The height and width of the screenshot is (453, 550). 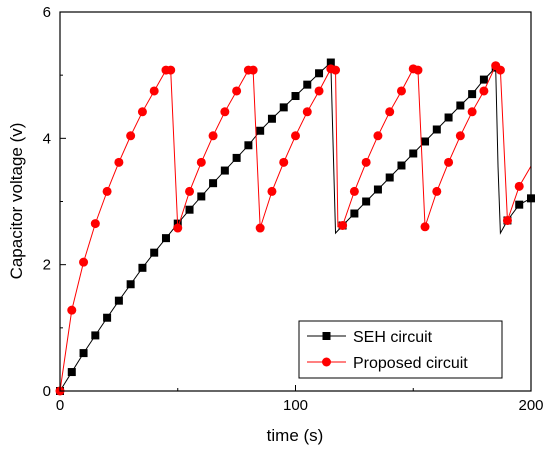 I want to click on legend-marker-proposed, so click(x=326, y=362).